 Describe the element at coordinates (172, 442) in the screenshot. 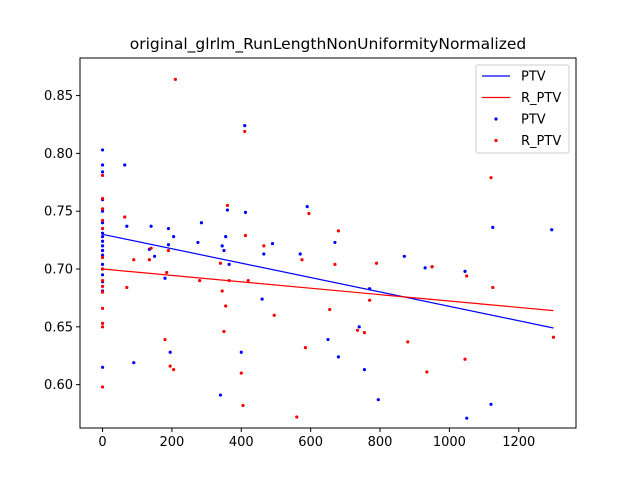

I see `x-tick-label-1: 200` at that location.